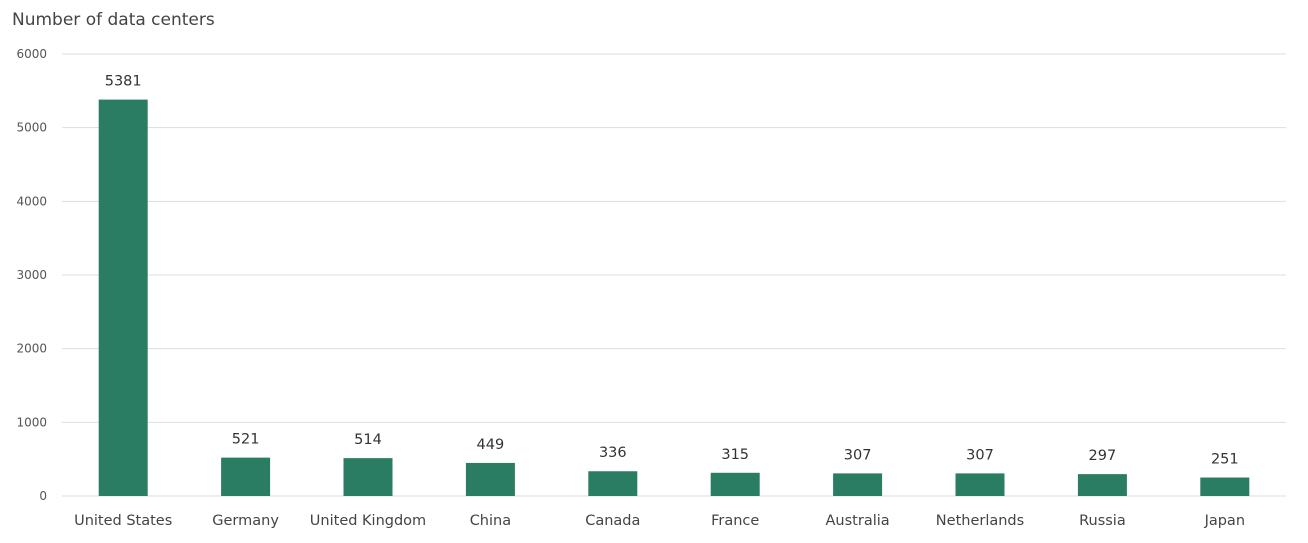 The height and width of the screenshot is (543, 1308). I want to click on y-tick-label: 5000, so click(31, 128).